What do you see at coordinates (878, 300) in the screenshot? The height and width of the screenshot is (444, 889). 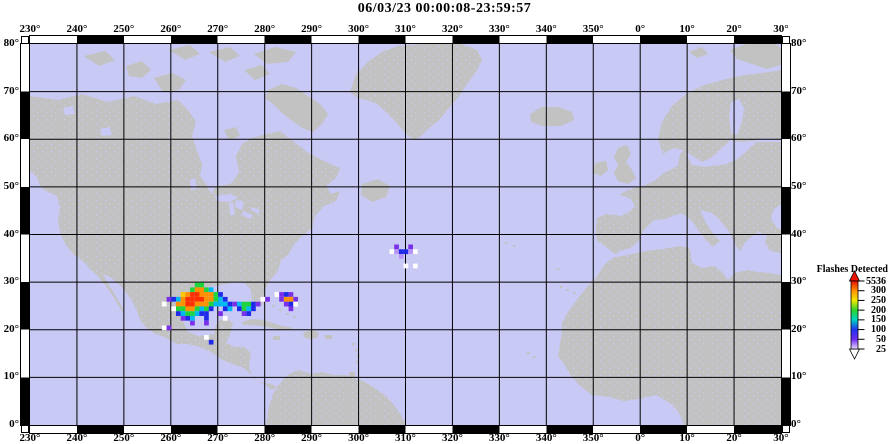 I see `colorbar-value-label: 250` at bounding box center [878, 300].